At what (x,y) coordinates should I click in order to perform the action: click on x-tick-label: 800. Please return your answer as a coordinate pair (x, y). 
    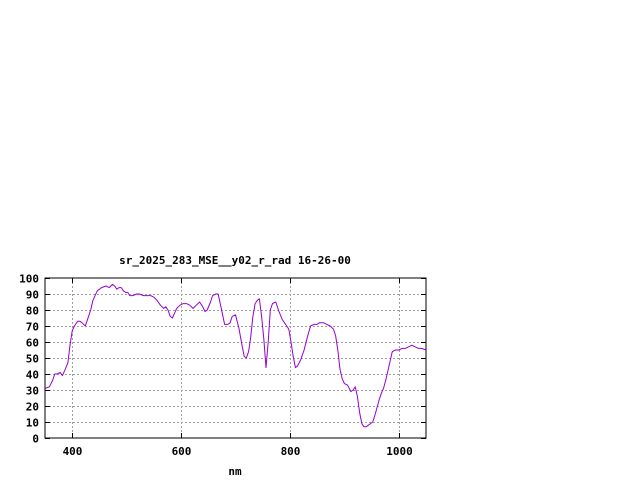
    Looking at the image, I should click on (291, 451).